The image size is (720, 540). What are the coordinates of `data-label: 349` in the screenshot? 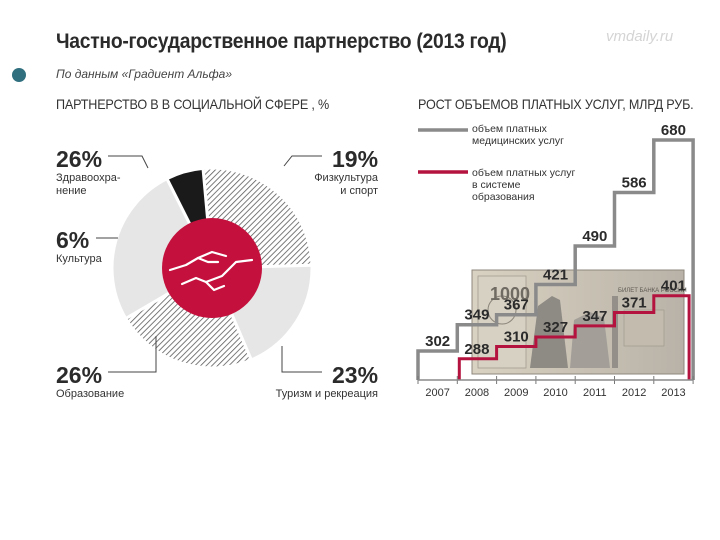 It's located at (476, 315).